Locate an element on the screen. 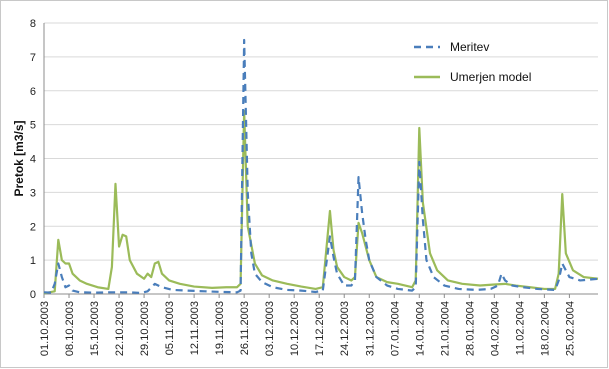 The height and width of the screenshot is (369, 609). y-tick-label: 0 is located at coordinates (33, 295).